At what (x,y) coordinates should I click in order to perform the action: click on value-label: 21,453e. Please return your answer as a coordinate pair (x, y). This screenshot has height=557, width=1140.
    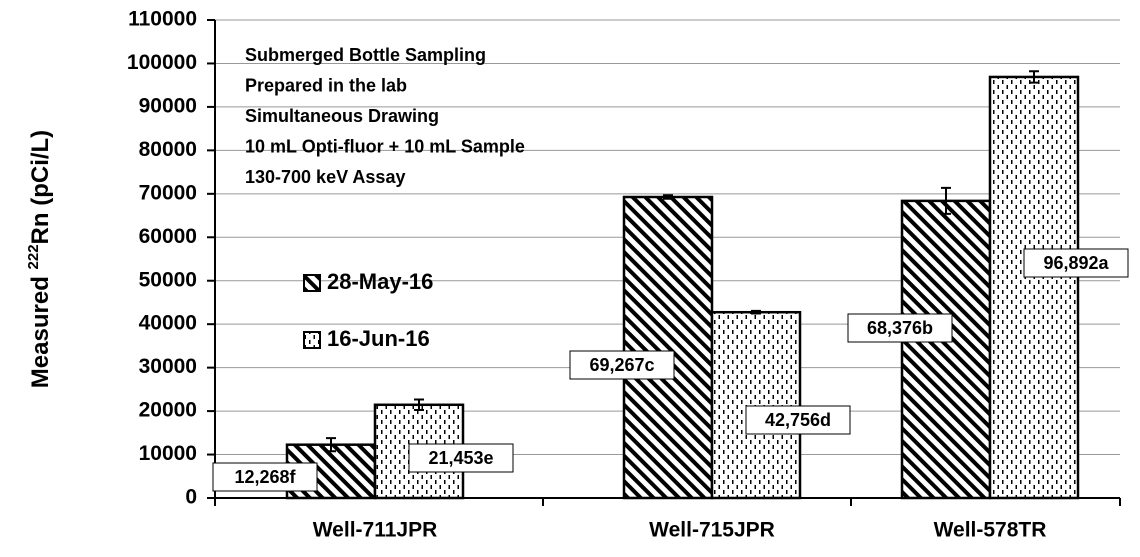
    Looking at the image, I should click on (460, 458).